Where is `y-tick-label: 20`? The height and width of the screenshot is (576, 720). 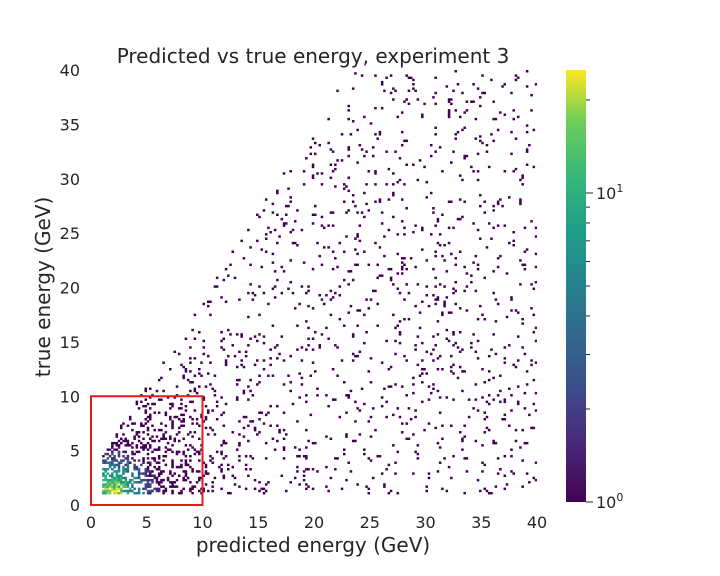
y-tick-label: 20 is located at coordinates (70, 288).